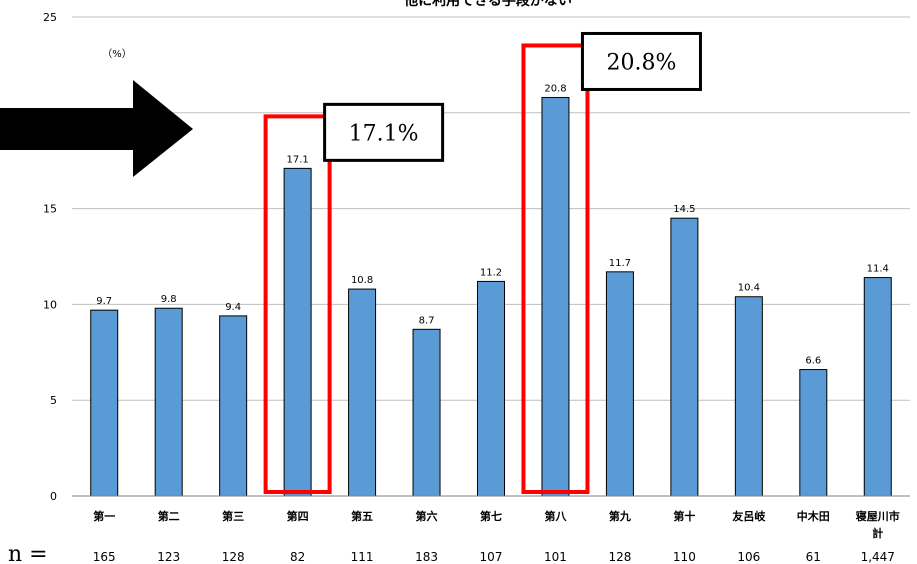  What do you see at coordinates (749, 288) in the screenshot?
I see `data-label: 10.4` at bounding box center [749, 288].